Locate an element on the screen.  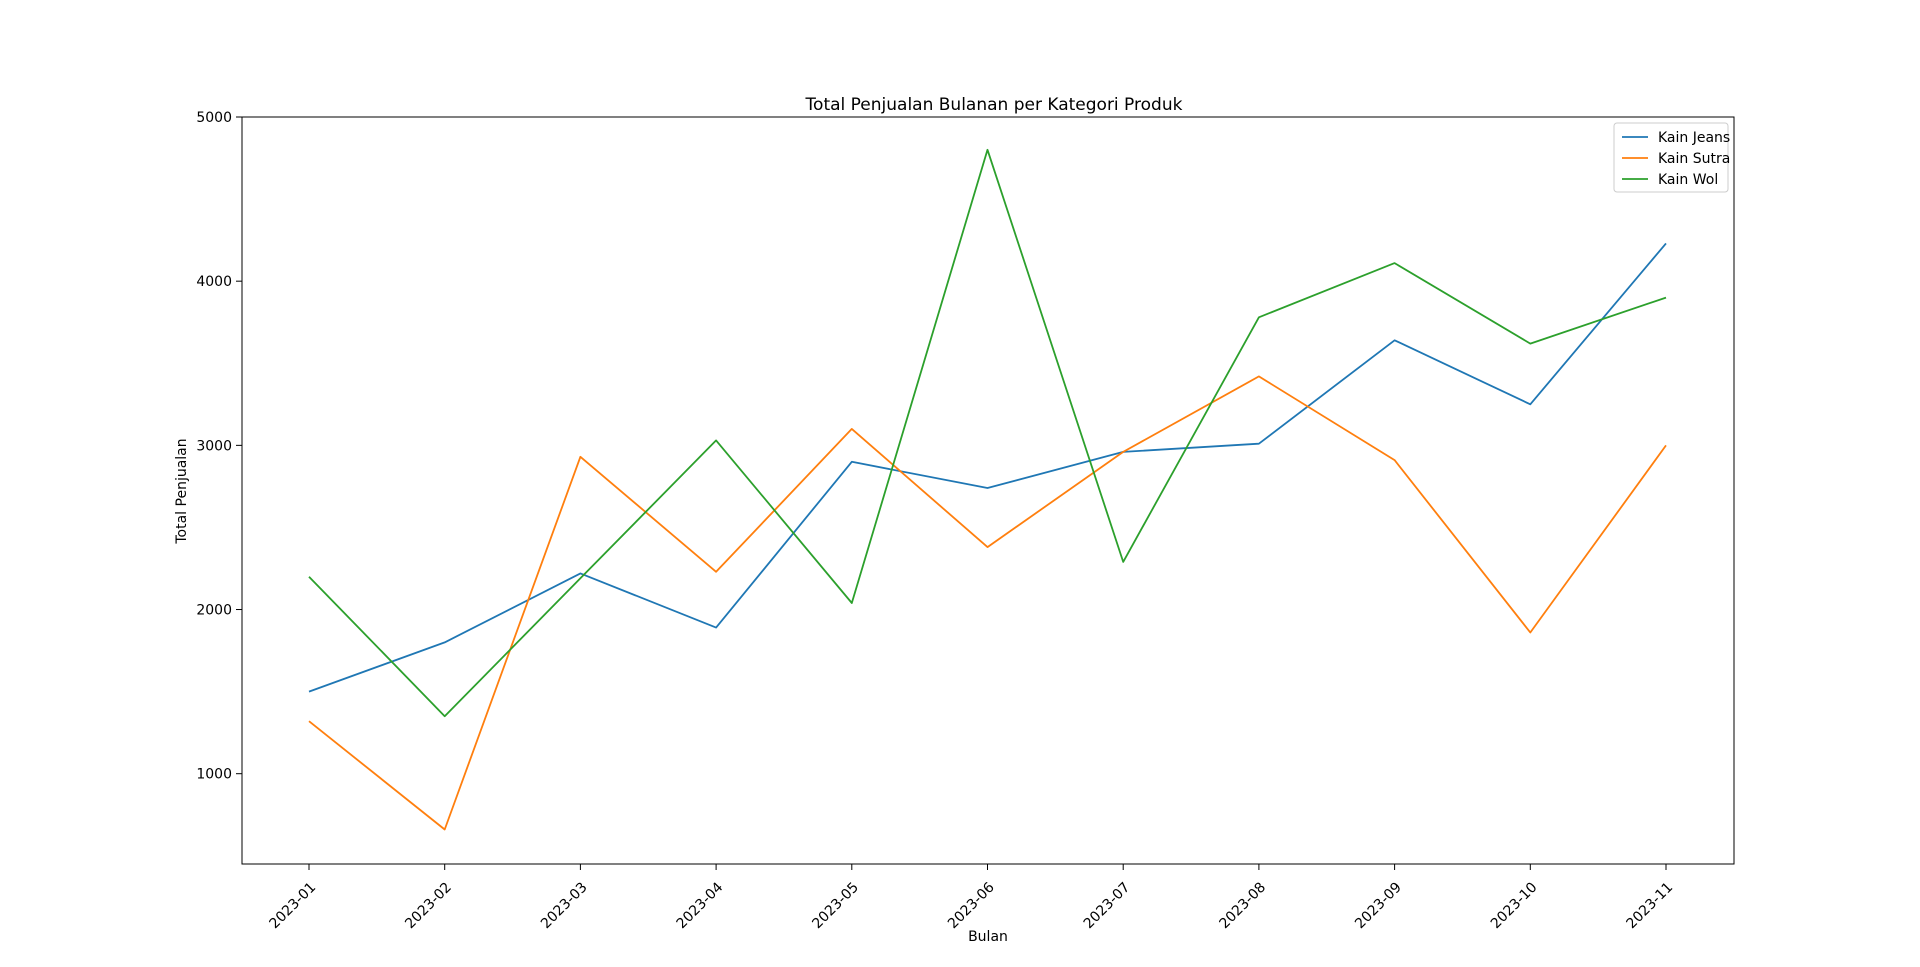
x-tick-label: 2023-02 is located at coordinates (428, 905).